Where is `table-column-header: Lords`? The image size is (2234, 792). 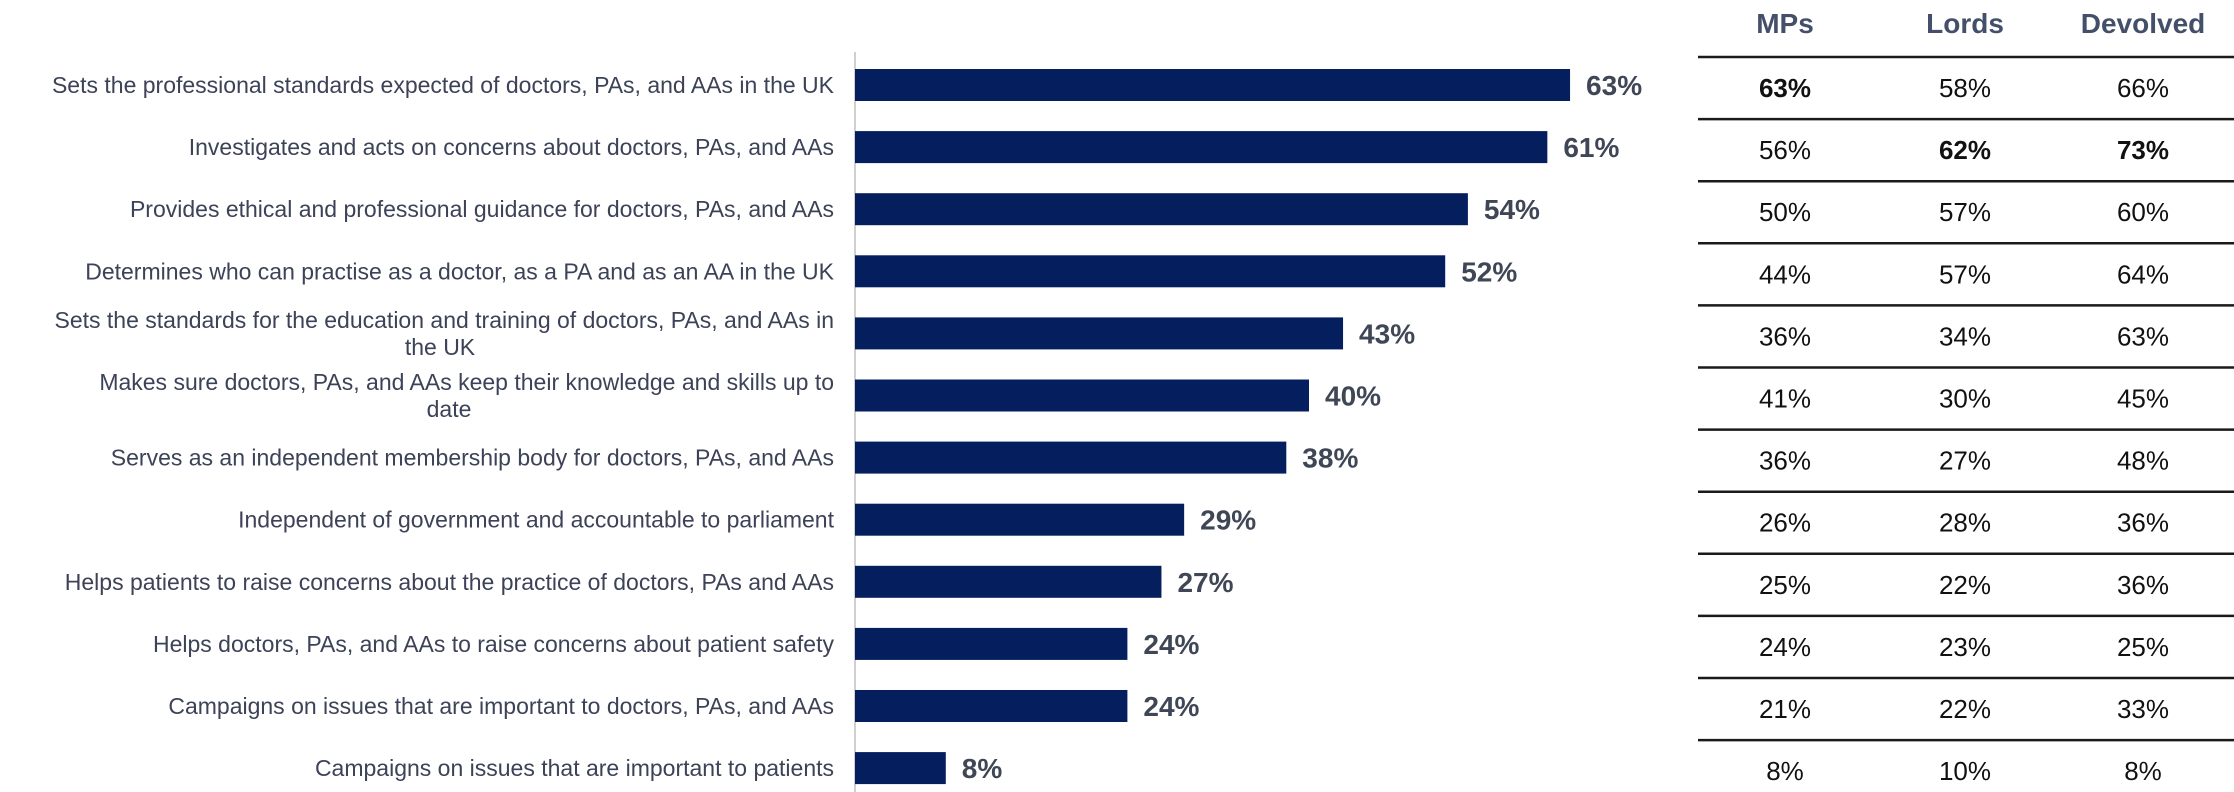 table-column-header: Lords is located at coordinates (1965, 23).